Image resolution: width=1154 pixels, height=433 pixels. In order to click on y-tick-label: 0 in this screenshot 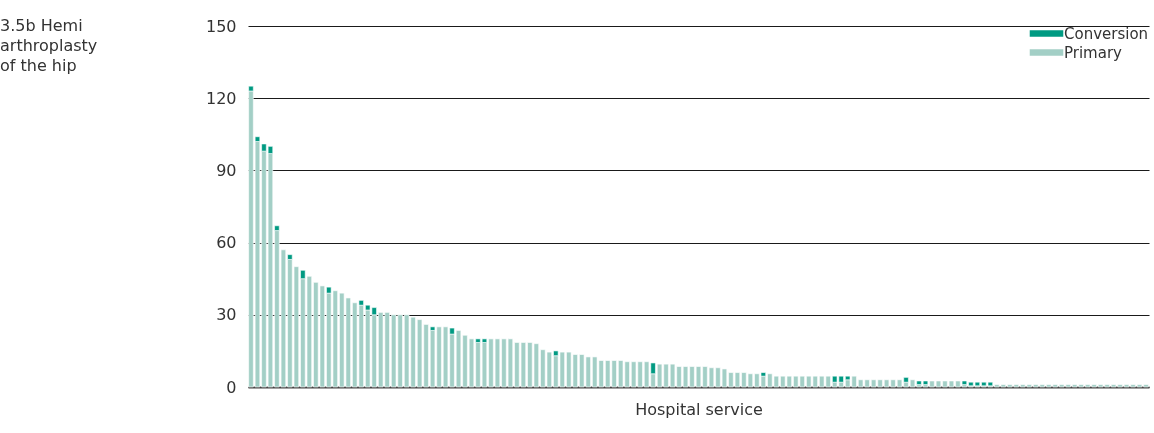, I will do `click(231, 387)`.